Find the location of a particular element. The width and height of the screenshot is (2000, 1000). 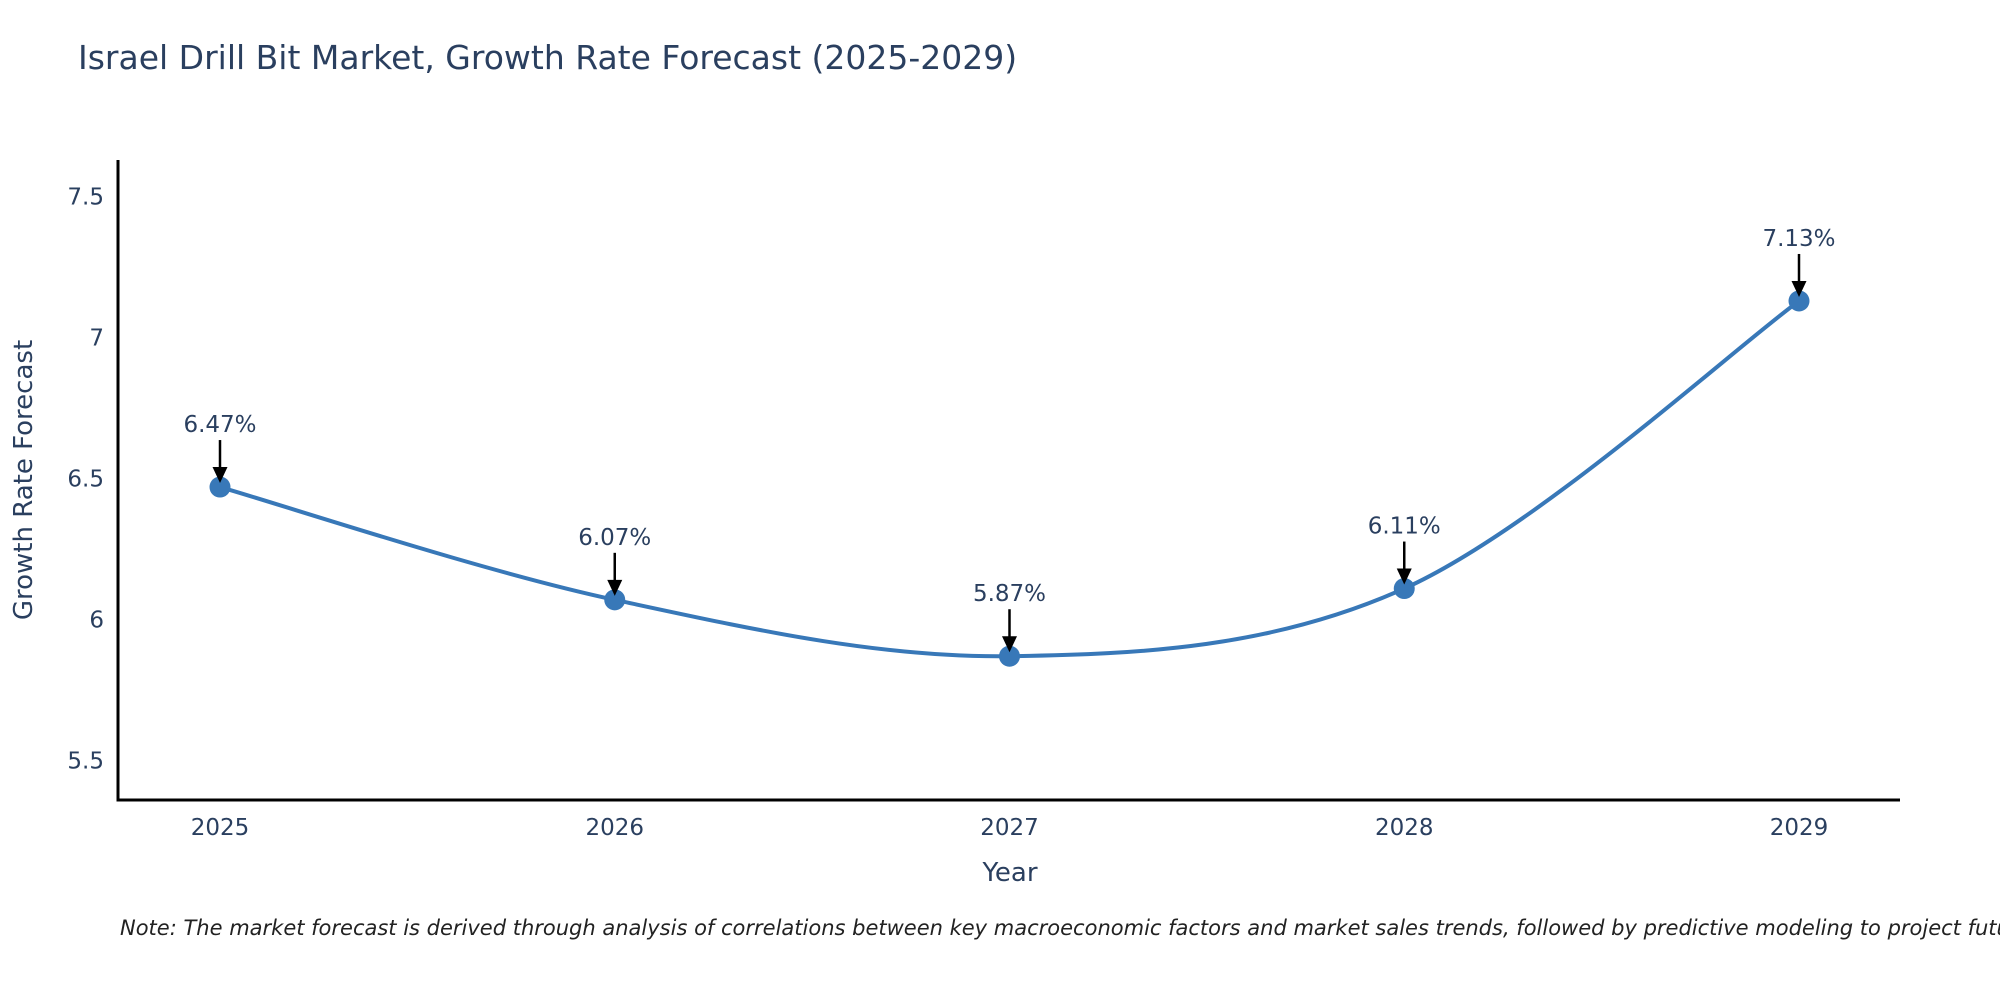

y-tick-label: 5.5 is located at coordinates (85, 762).